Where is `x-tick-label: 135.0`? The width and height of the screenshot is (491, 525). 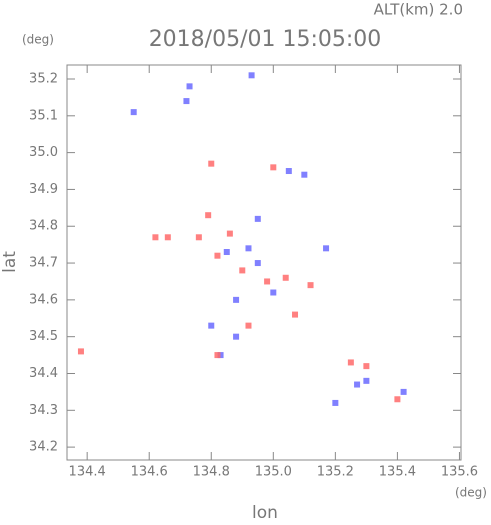
x-tick-label: 135.0 is located at coordinates (273, 472).